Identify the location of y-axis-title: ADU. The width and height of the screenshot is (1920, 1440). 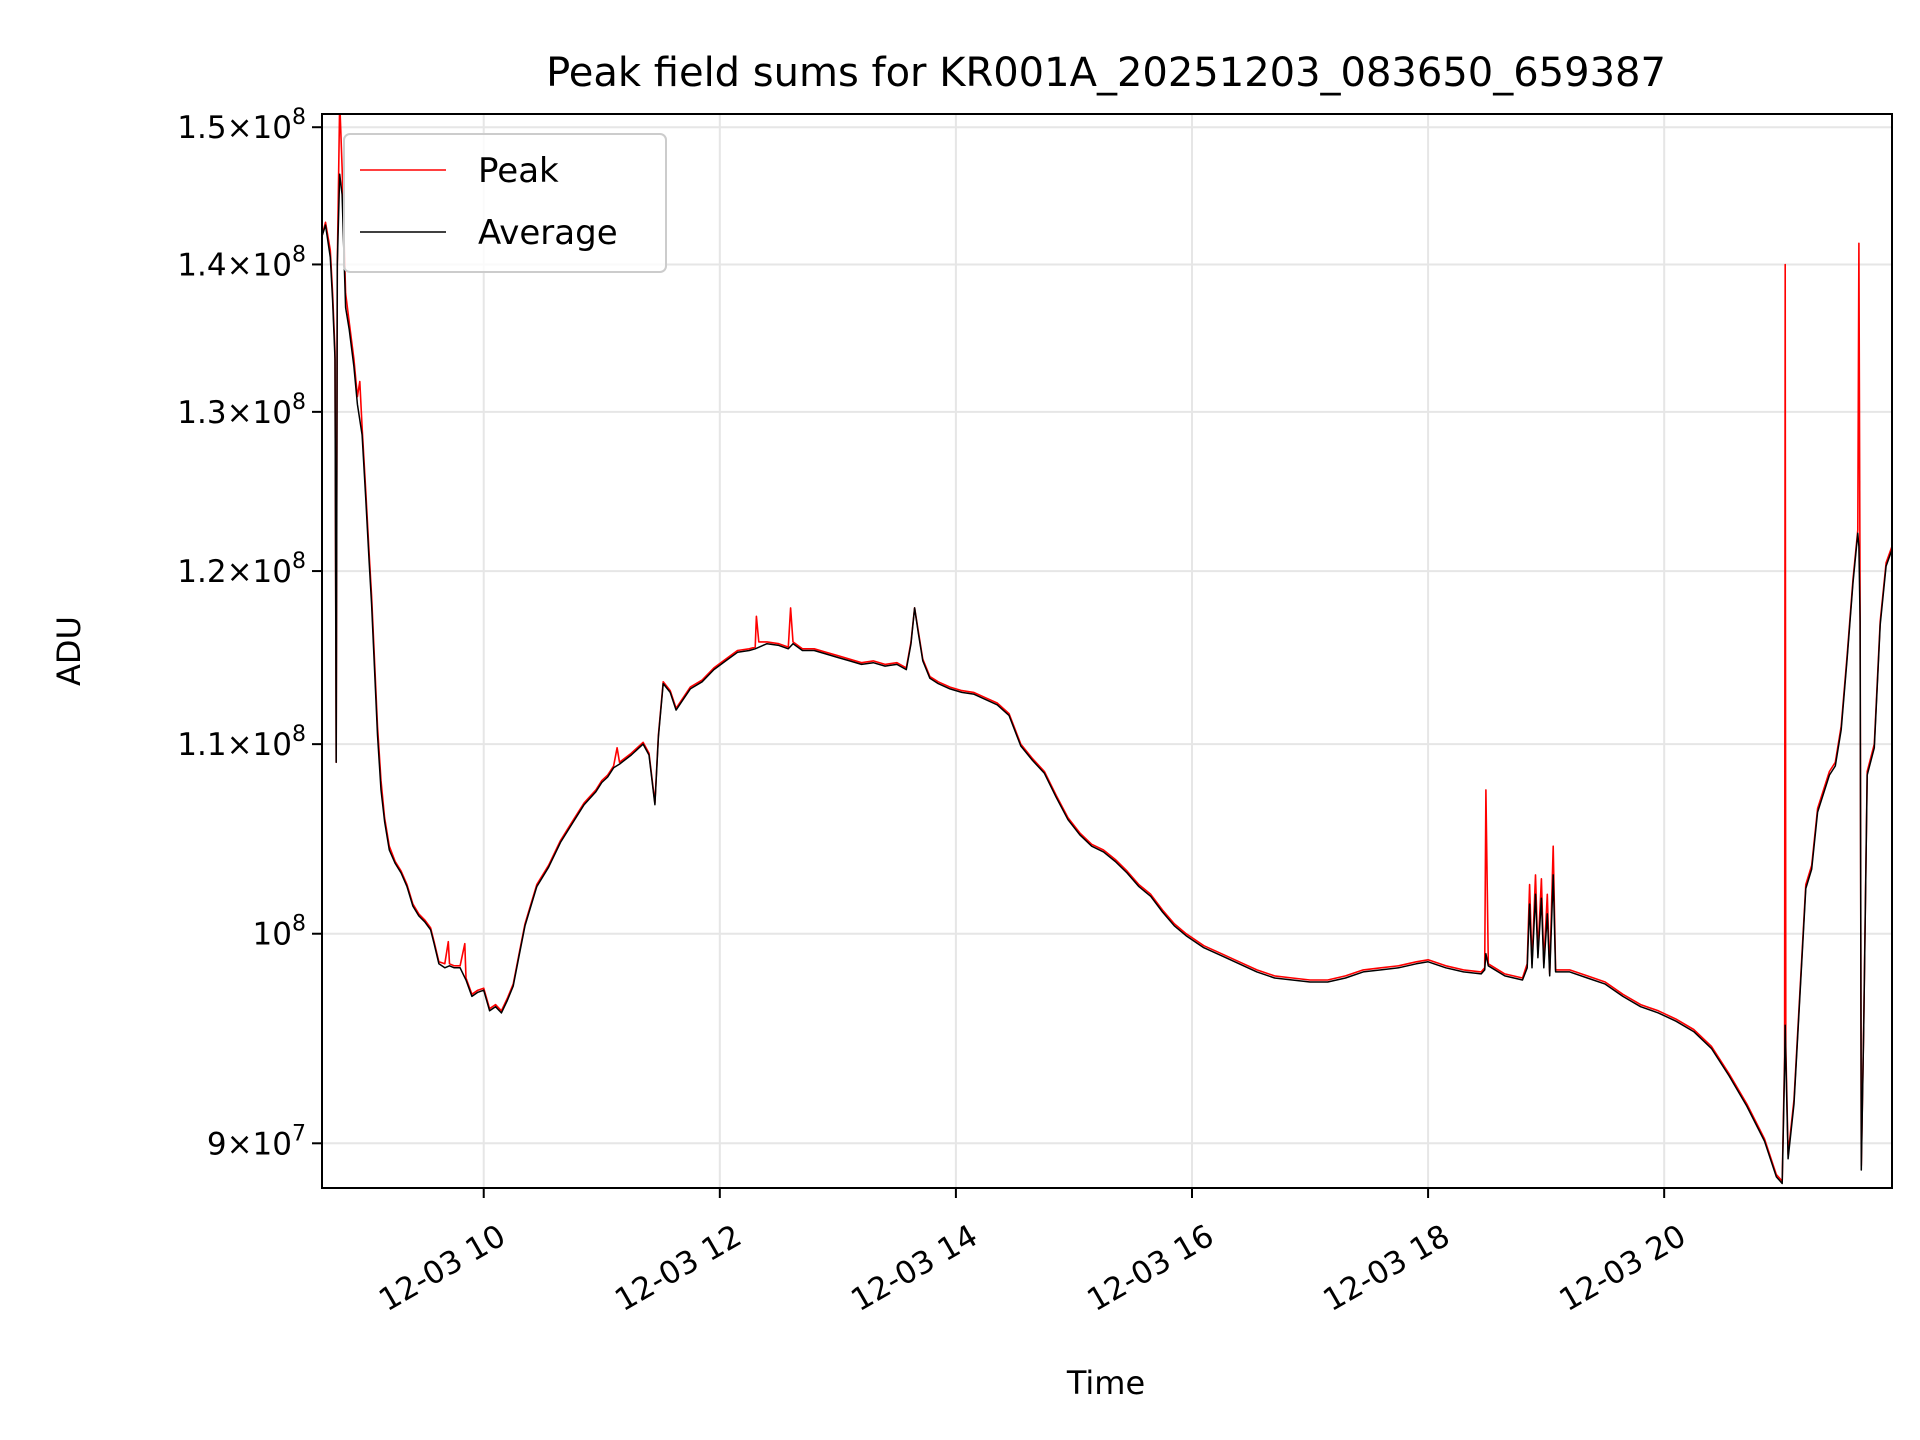
(69, 651).